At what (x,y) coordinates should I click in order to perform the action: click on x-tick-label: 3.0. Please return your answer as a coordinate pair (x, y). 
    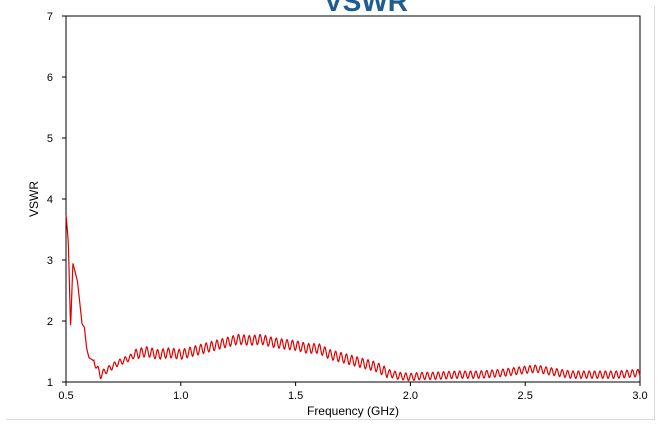
    Looking at the image, I should click on (639, 396).